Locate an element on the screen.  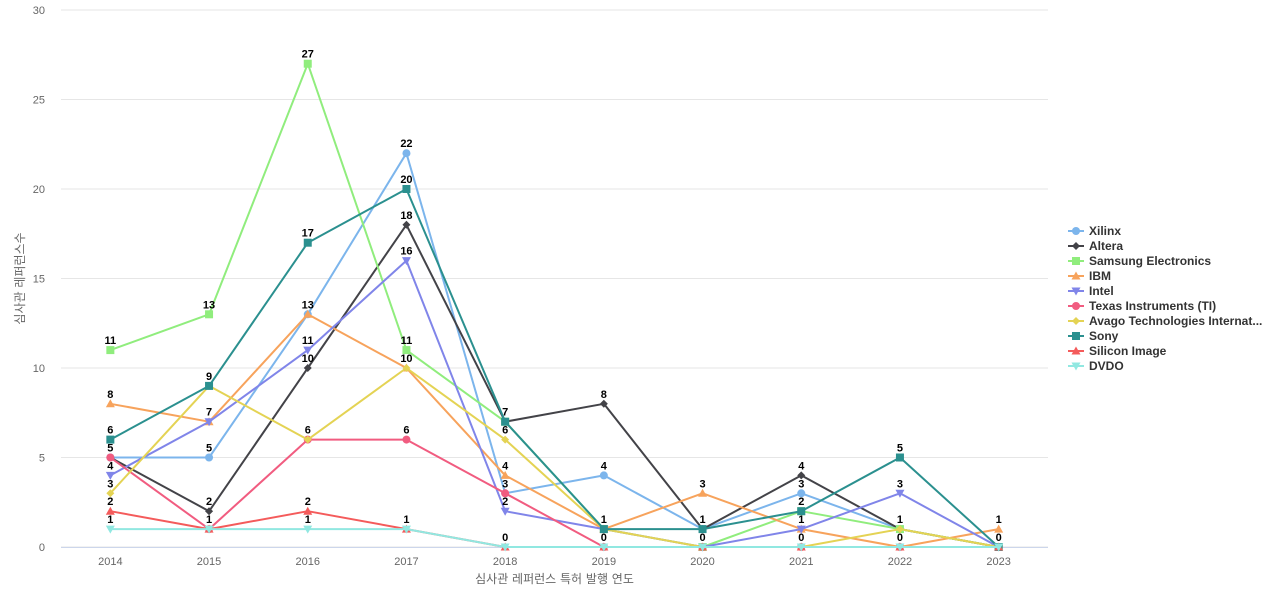
legend-item: Altera is located at coordinates (1095, 246).